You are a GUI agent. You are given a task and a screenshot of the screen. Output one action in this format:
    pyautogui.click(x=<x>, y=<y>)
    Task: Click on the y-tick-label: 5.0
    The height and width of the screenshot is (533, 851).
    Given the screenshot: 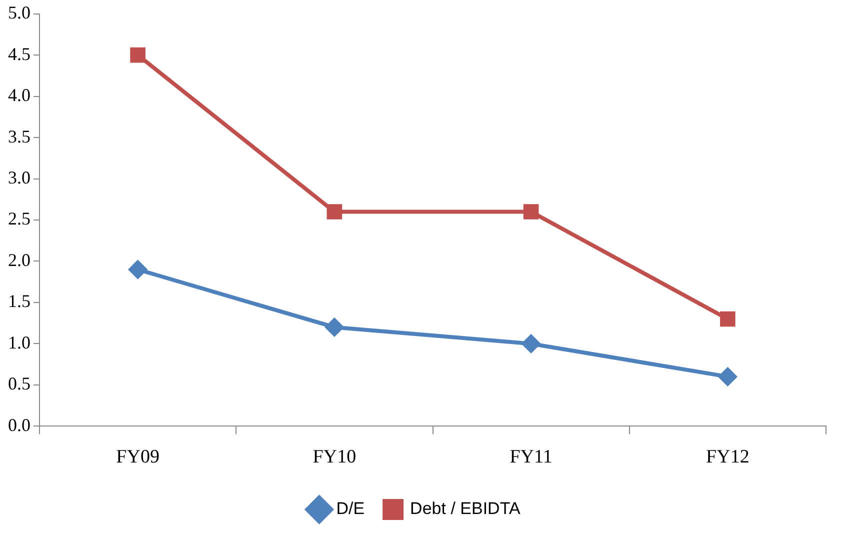 What is the action you would take?
    pyautogui.click(x=19, y=12)
    